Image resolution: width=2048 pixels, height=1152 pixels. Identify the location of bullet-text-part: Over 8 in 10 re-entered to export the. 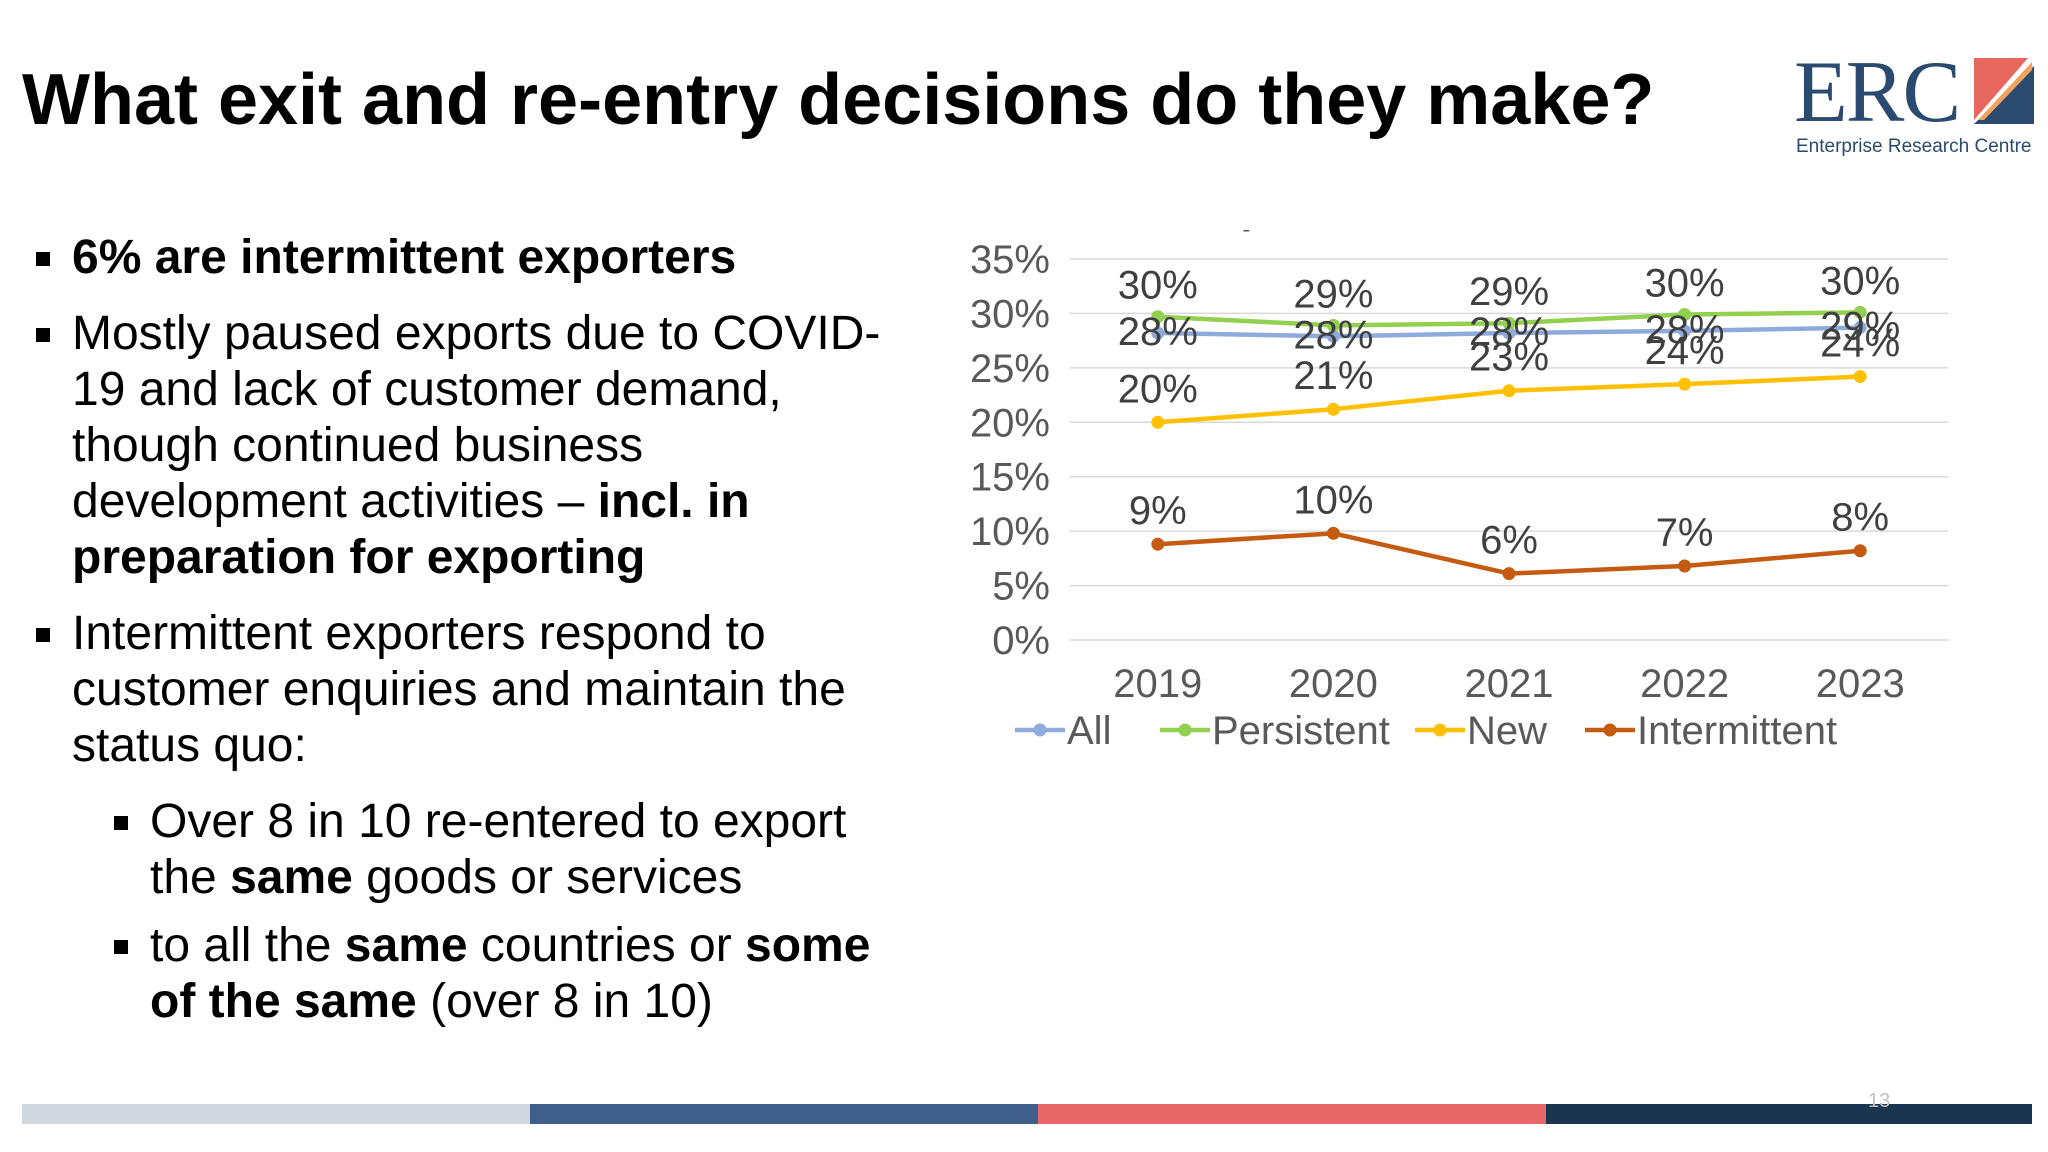
(498, 849).